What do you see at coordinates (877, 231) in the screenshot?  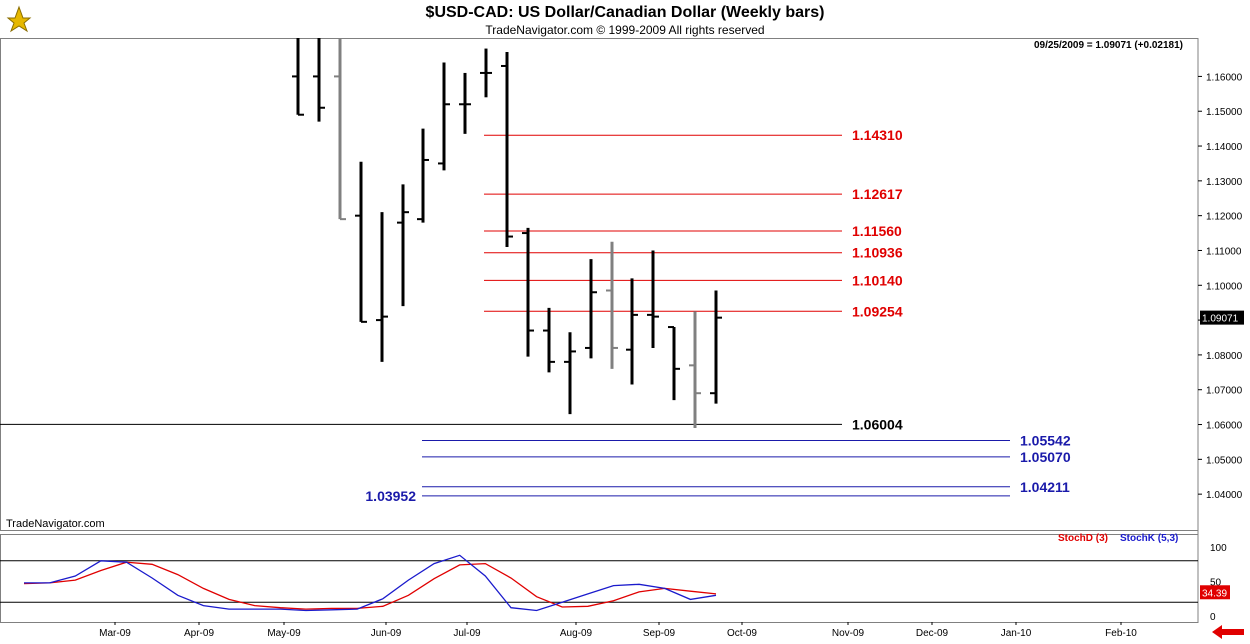 I see `level-label-1.11560: 1.11560` at bounding box center [877, 231].